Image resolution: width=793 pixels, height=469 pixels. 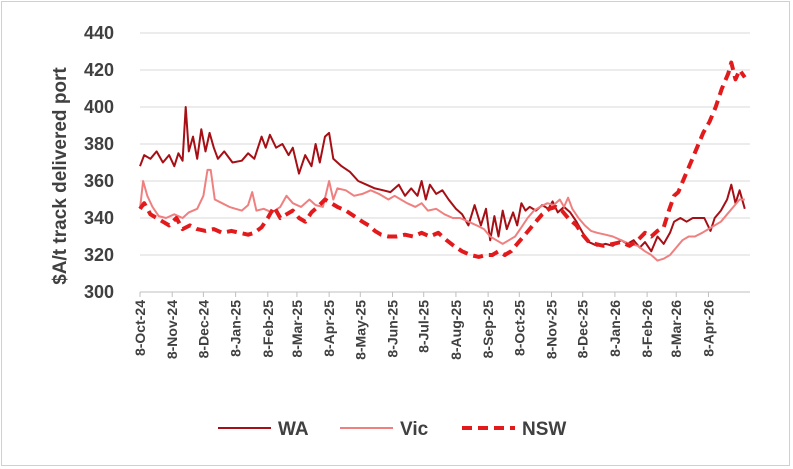 What do you see at coordinates (297, 329) in the screenshot?
I see `x-tick-label: 8-Mar-25` at bounding box center [297, 329].